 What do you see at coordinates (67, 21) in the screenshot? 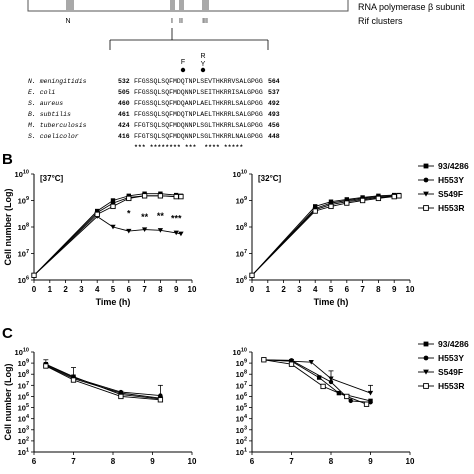
I see `region-label-n: N` at bounding box center [67, 21].